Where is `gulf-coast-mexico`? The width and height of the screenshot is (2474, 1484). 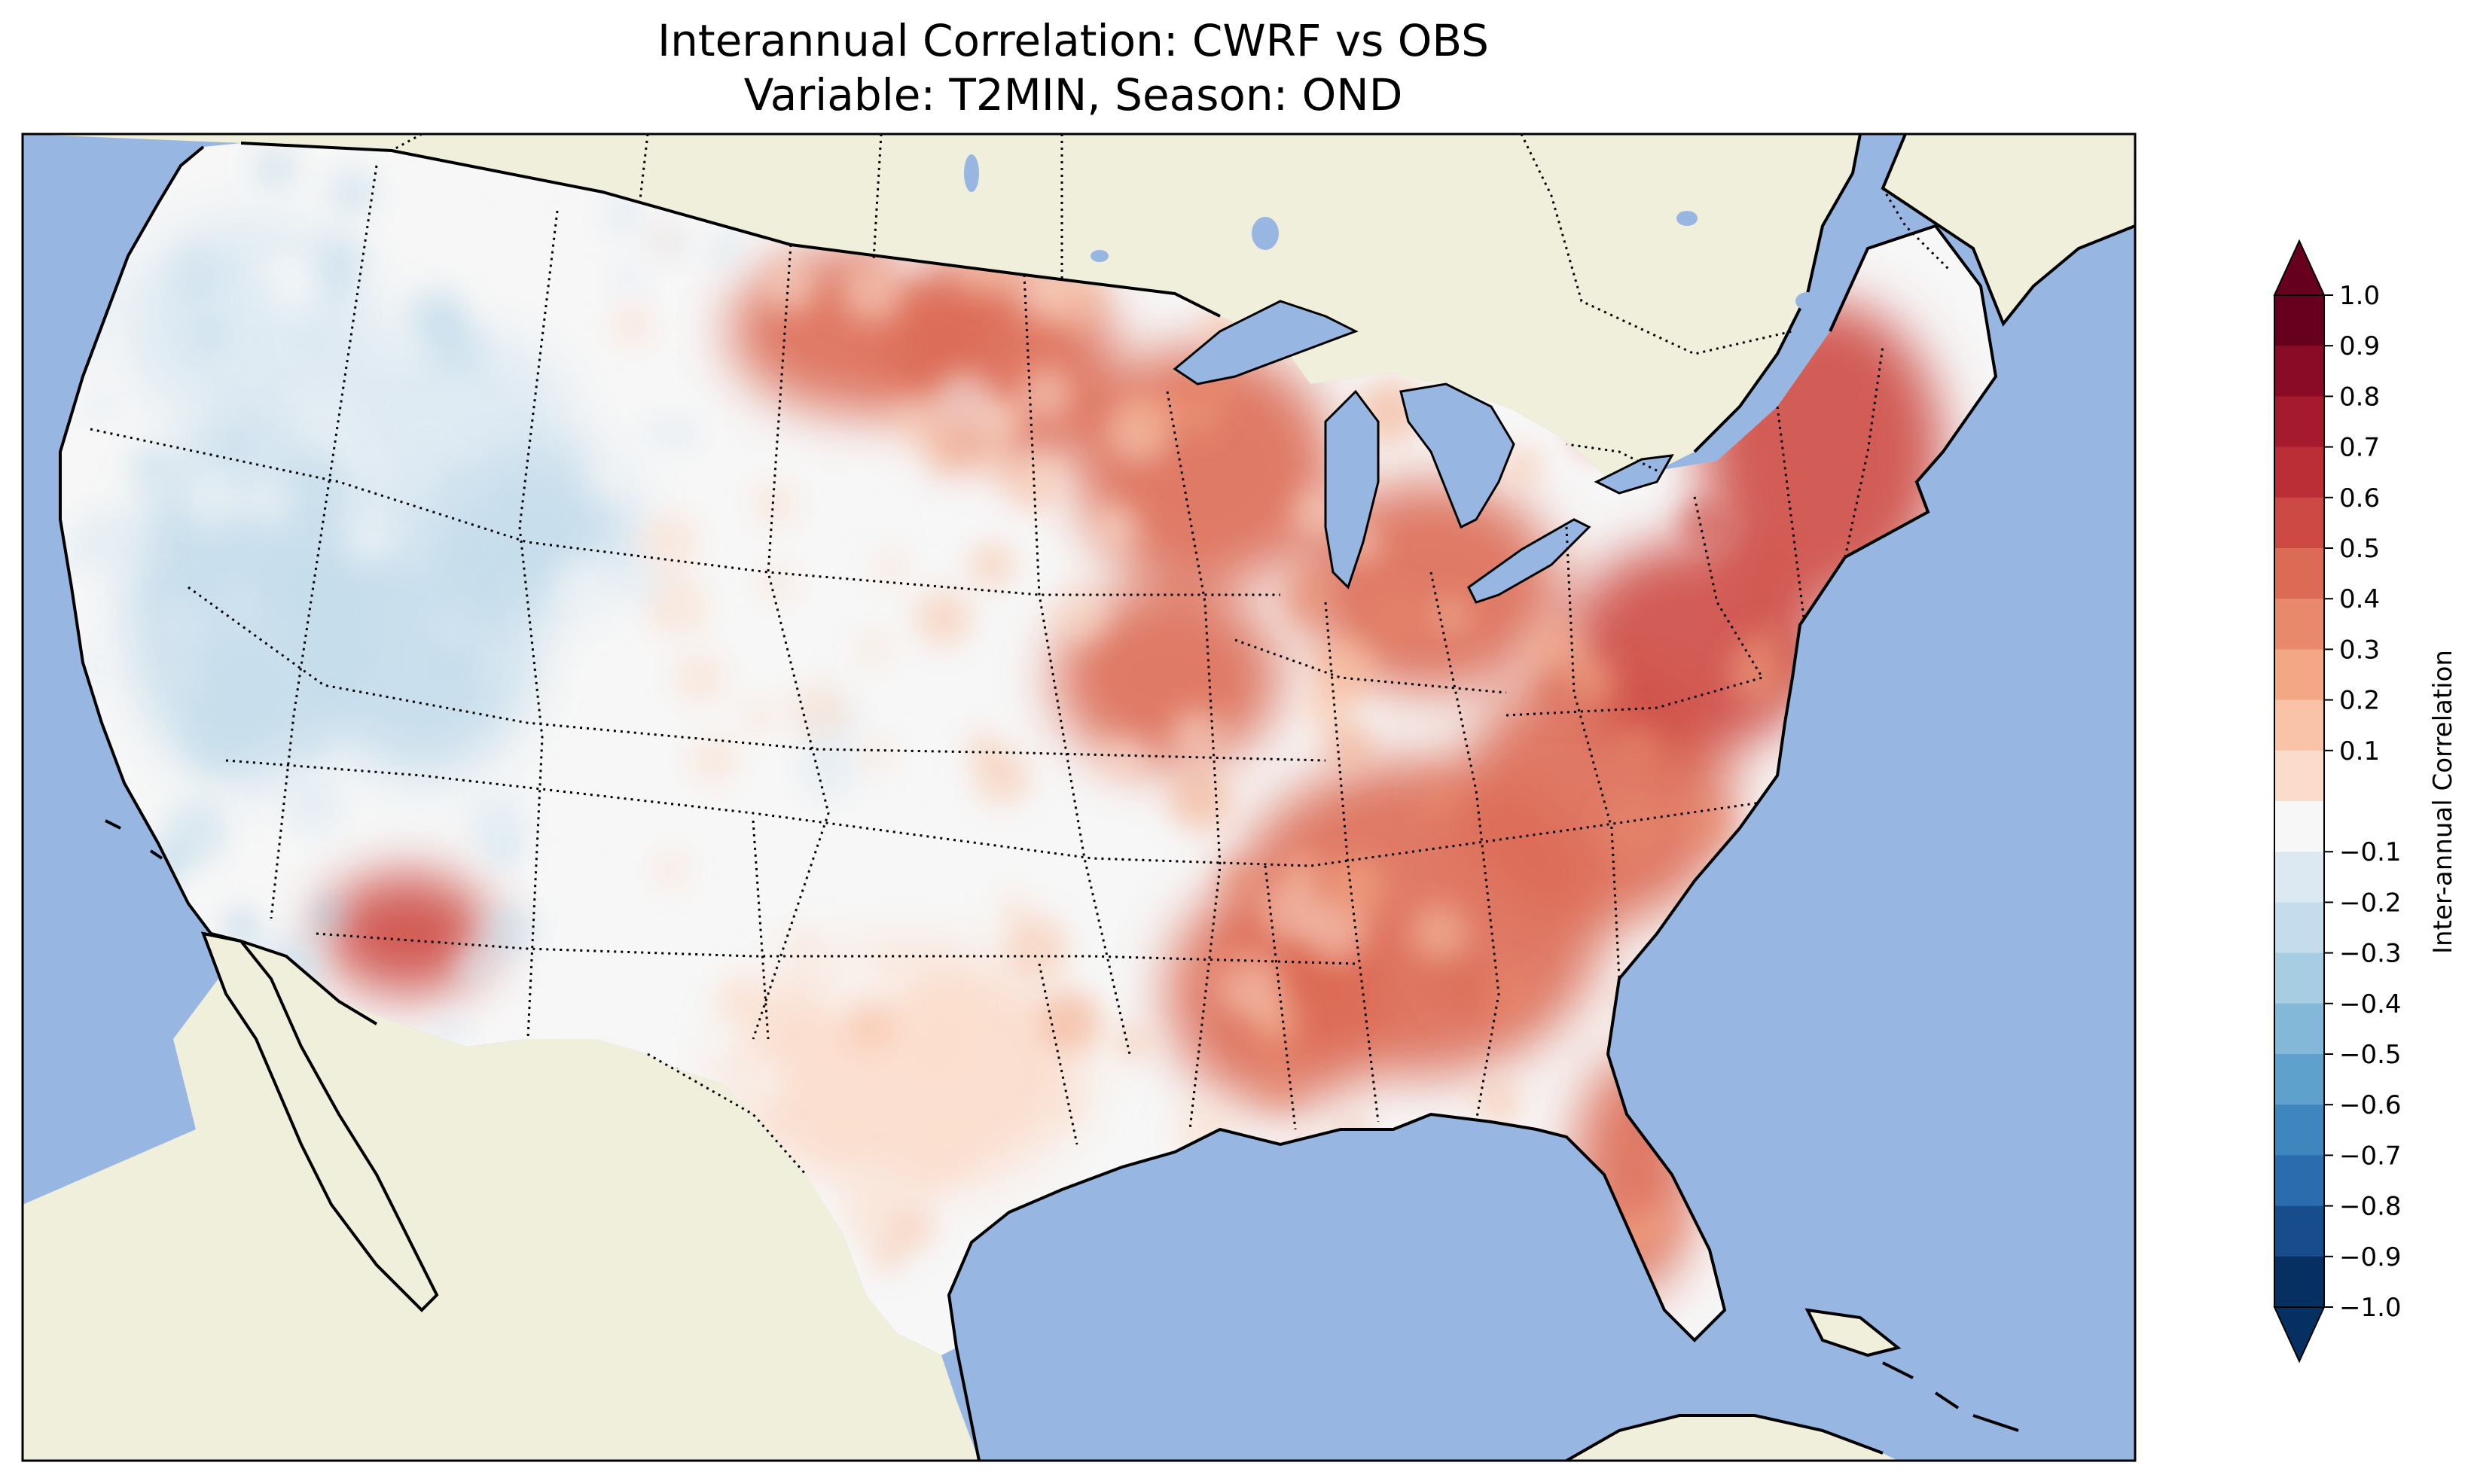 gulf-coast-mexico is located at coordinates (1732, 1438).